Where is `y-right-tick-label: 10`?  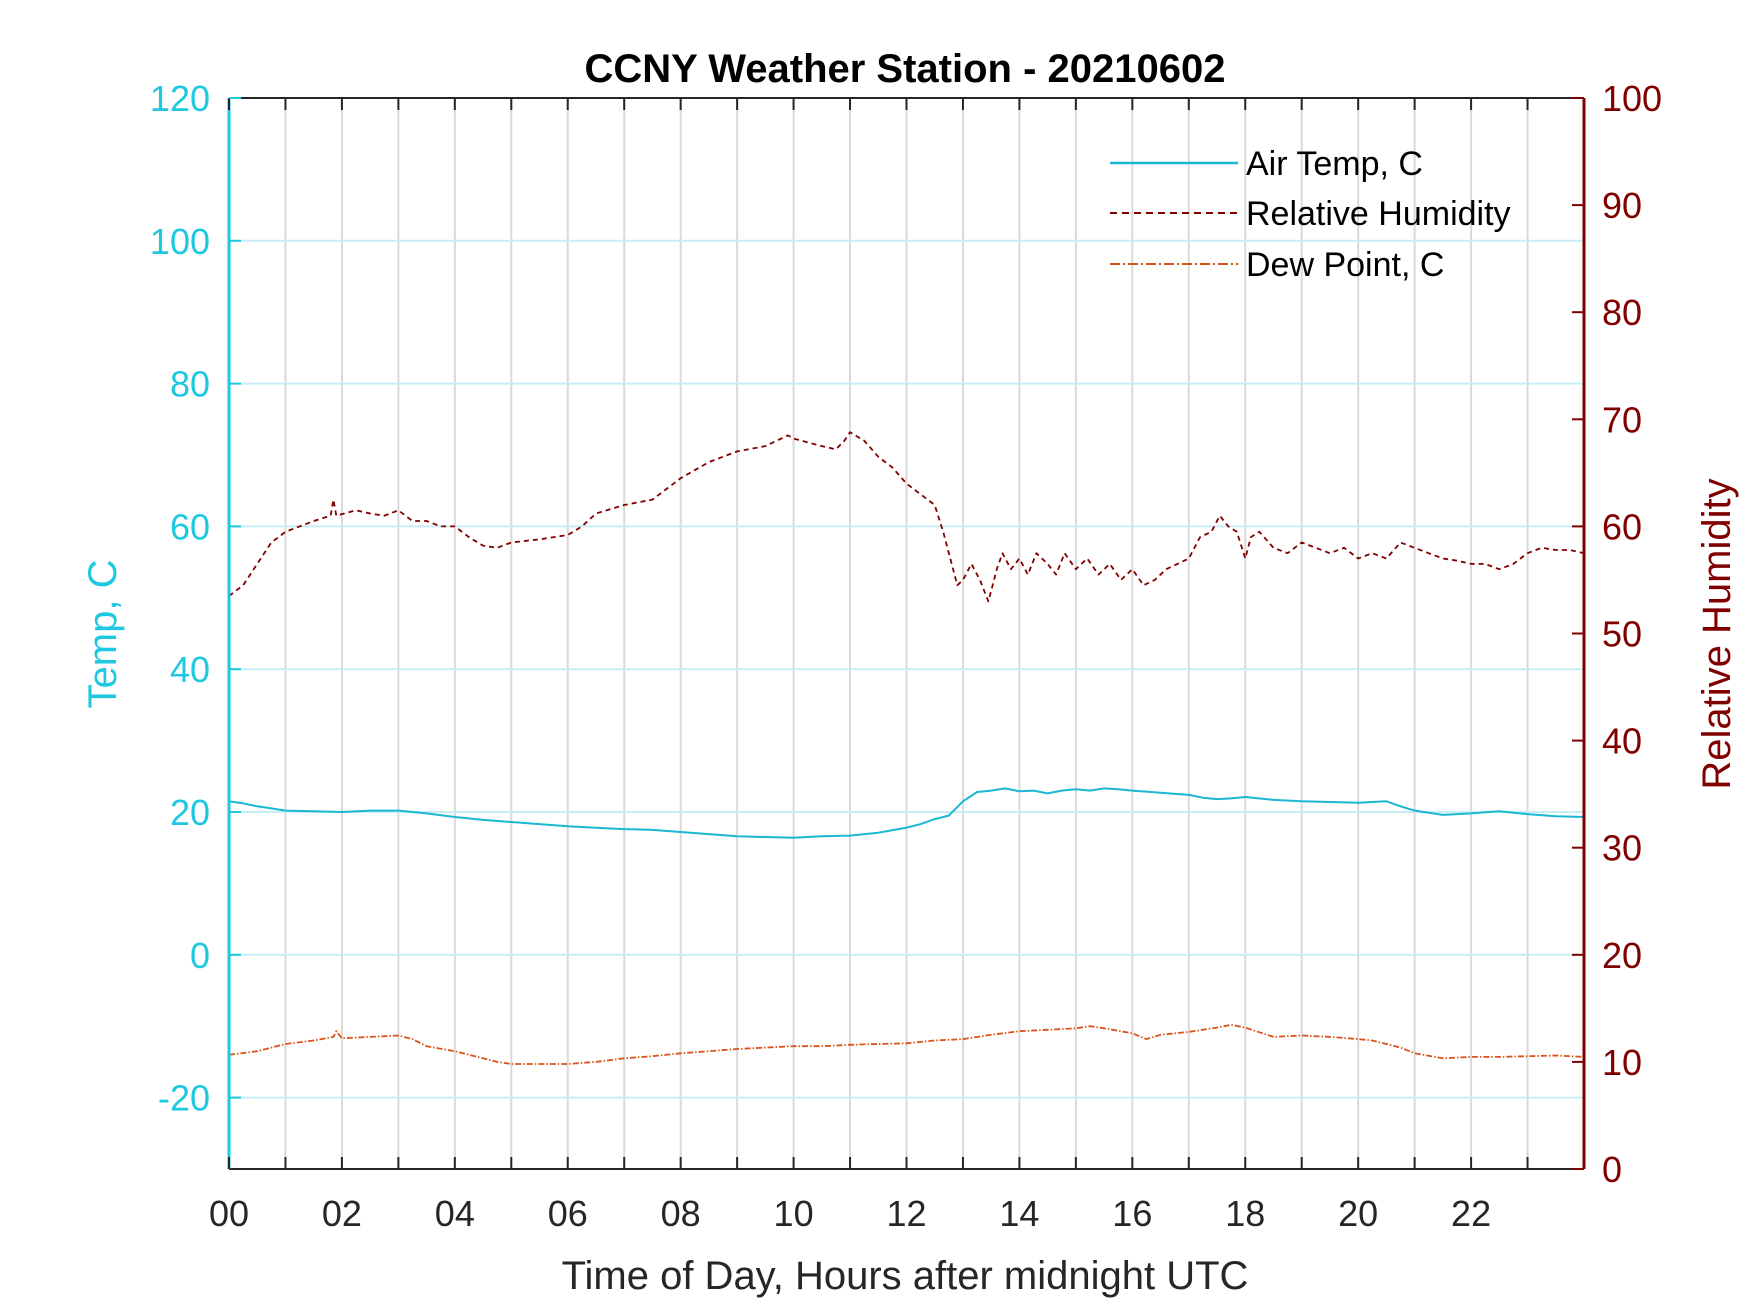 y-right-tick-label: 10 is located at coordinates (1622, 1062).